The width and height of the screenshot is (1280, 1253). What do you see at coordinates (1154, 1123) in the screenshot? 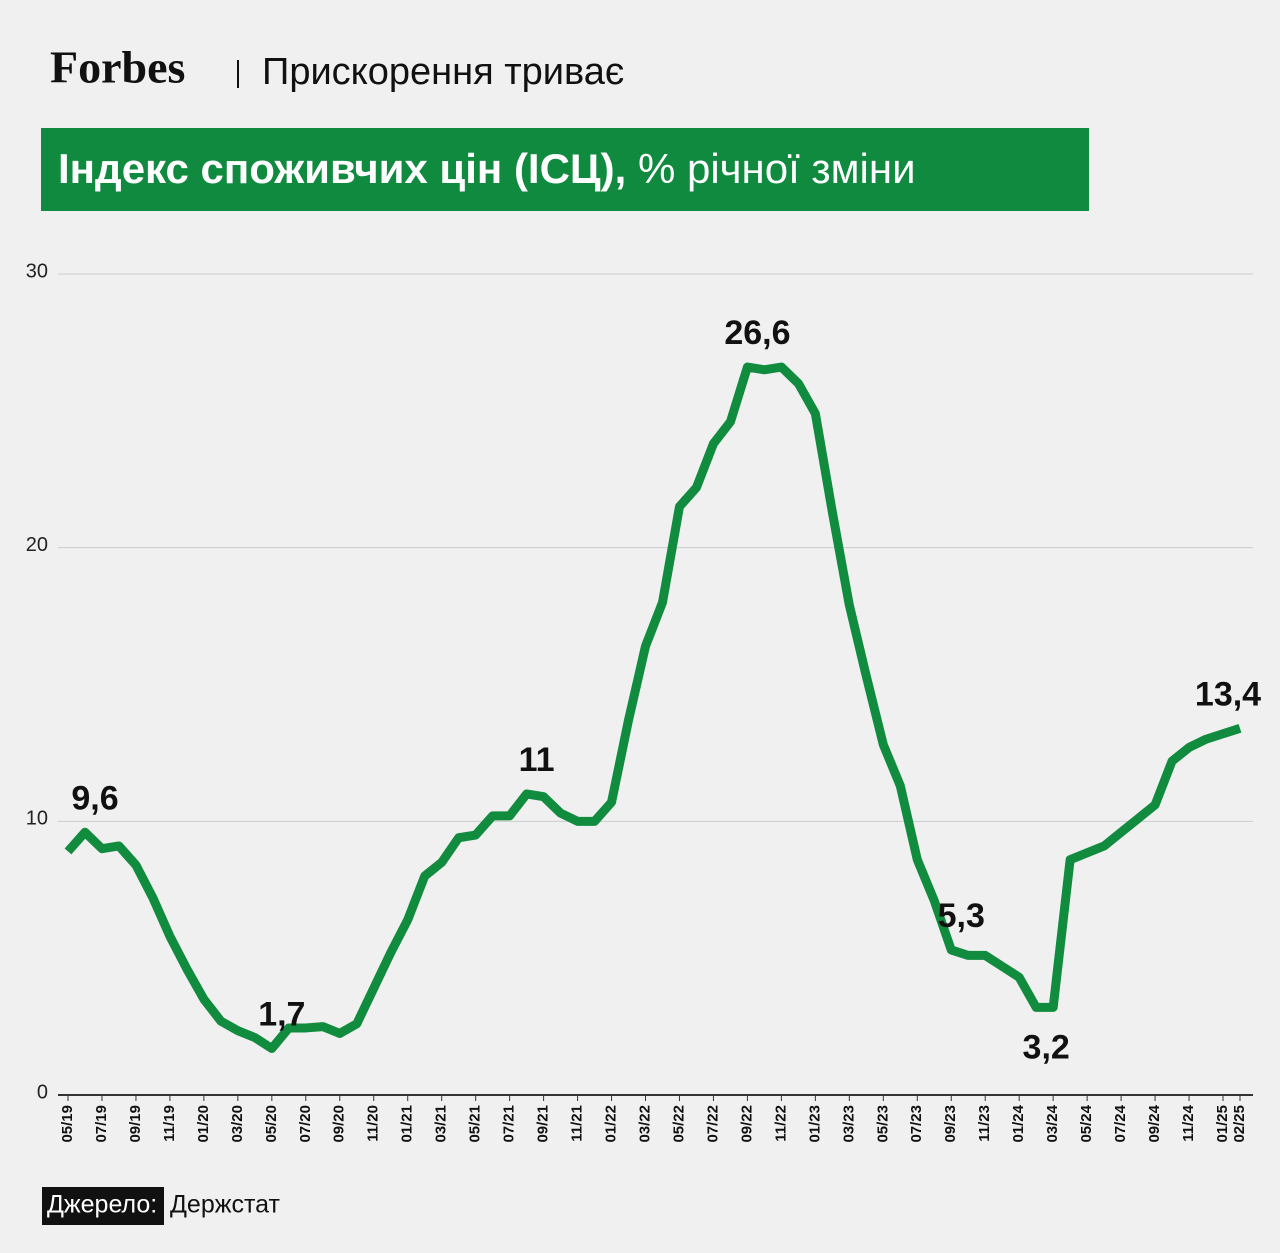
I see `x-tick-label: 09/24` at bounding box center [1154, 1123].